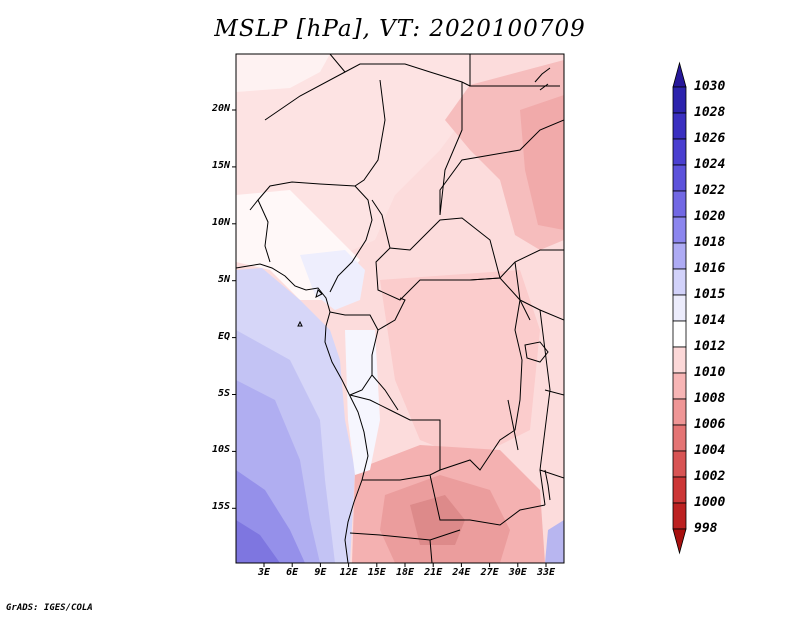  What do you see at coordinates (302, 413) in the screenshot?
I see `coastline` at bounding box center [302, 413].